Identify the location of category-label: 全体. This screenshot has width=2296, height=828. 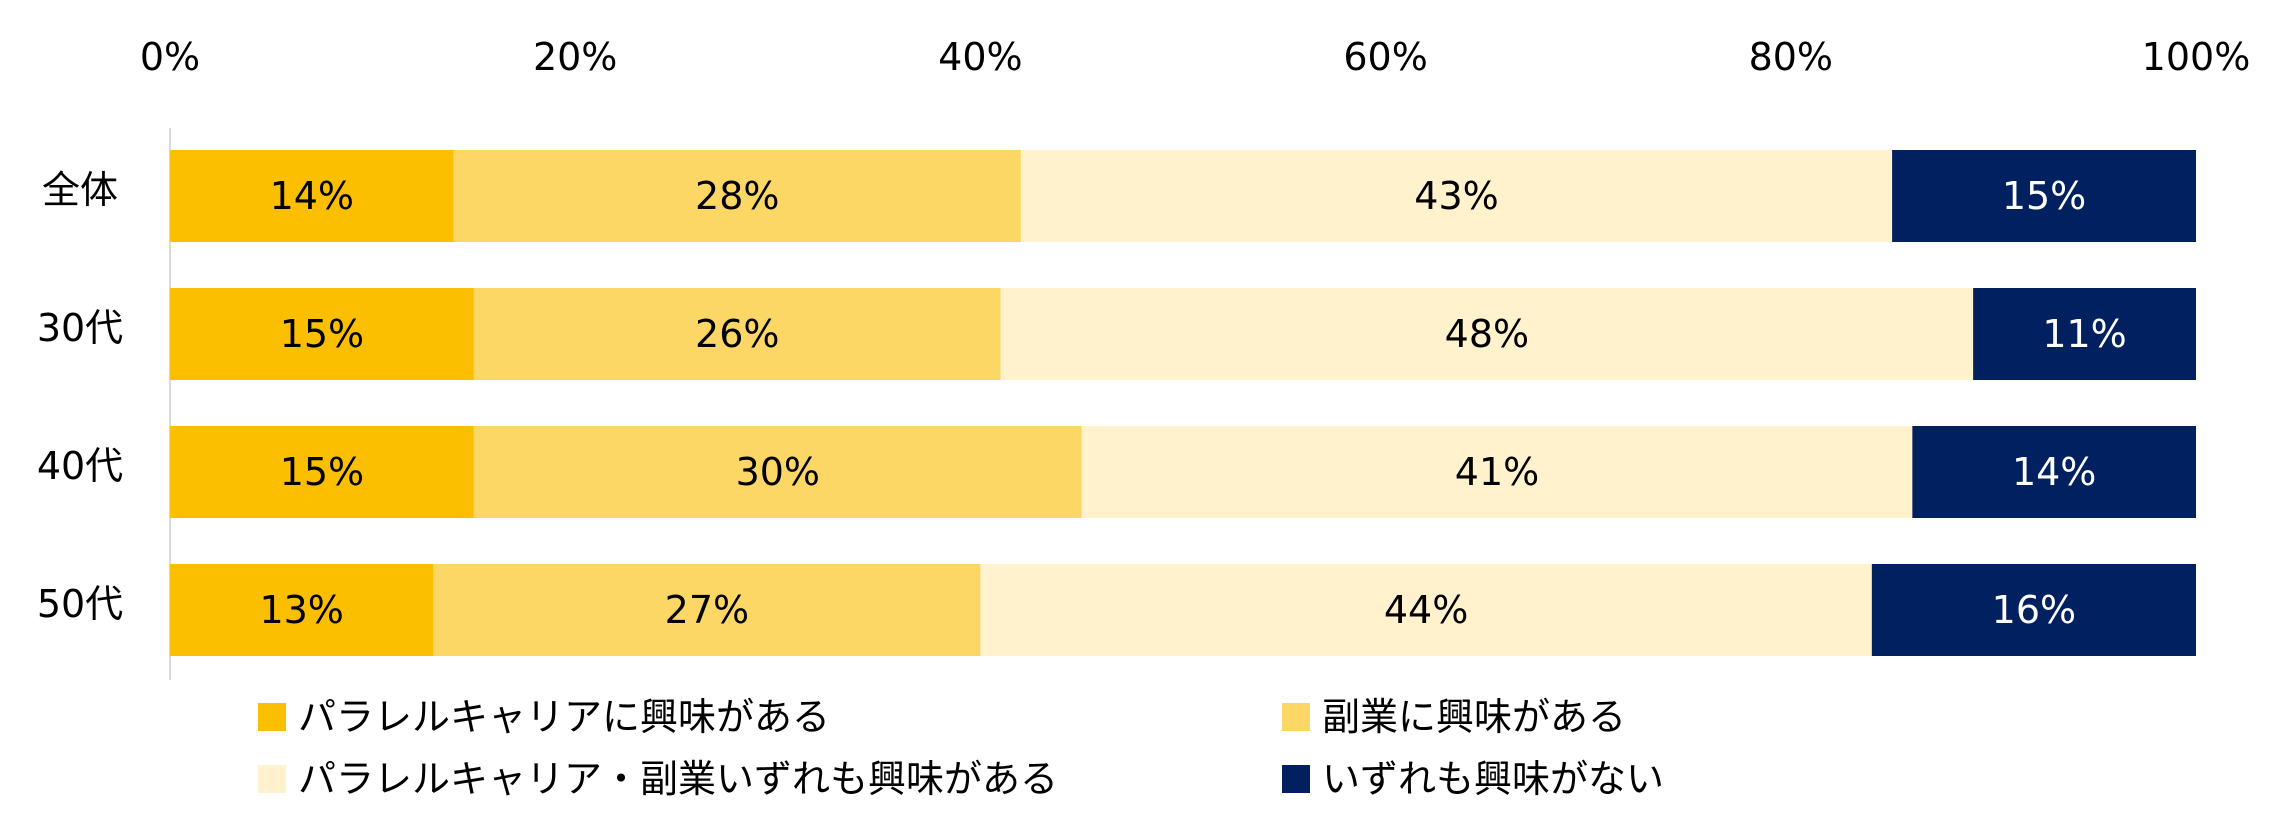
(80, 190).